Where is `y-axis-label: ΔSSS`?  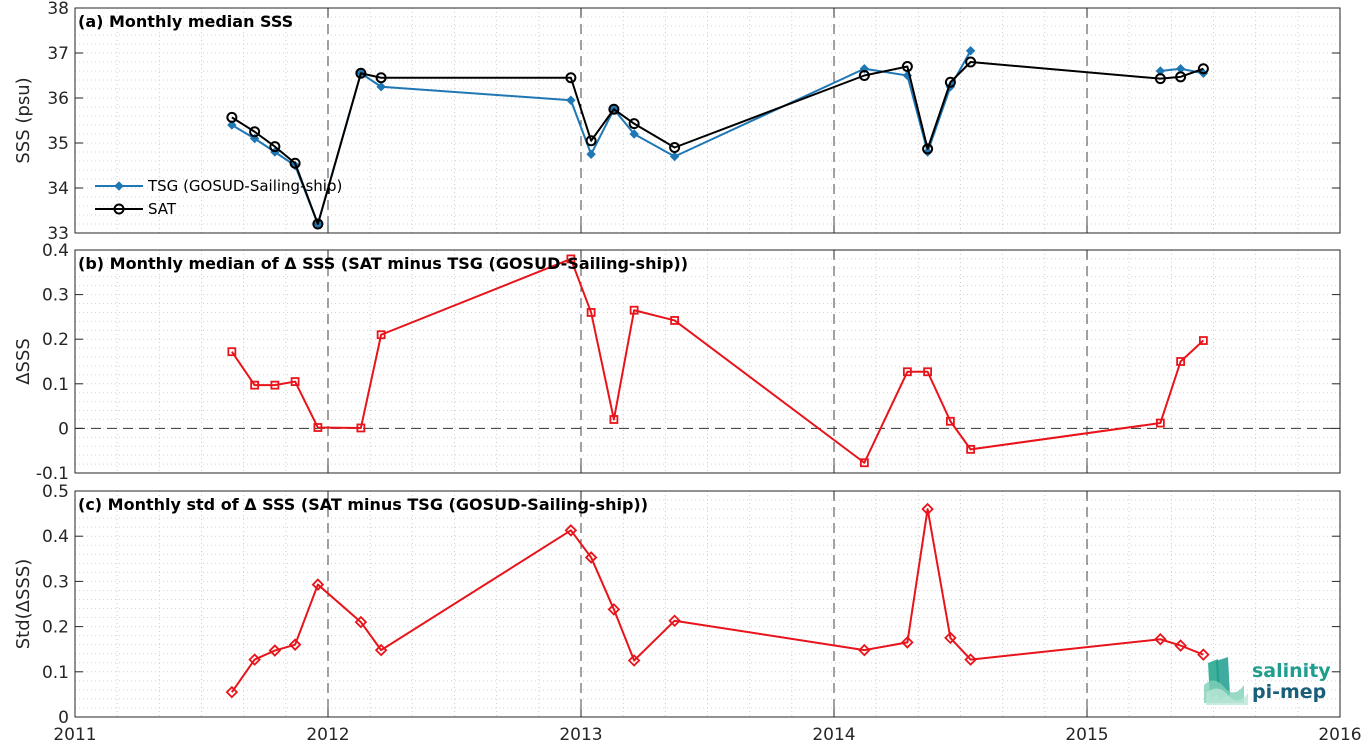 y-axis-label: ΔSSS is located at coordinates (23, 361).